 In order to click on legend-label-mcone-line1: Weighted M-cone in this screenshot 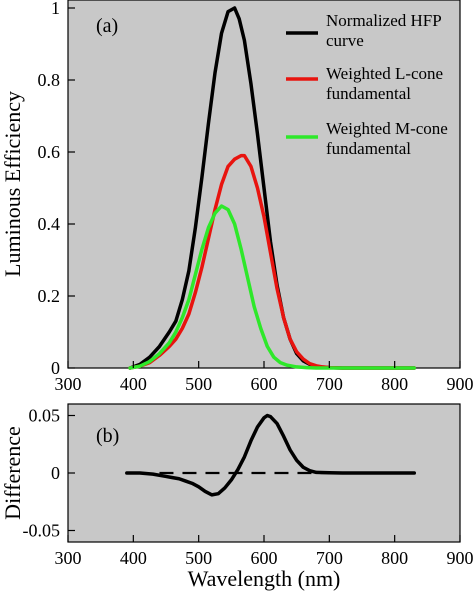, I will do `click(387, 128)`.